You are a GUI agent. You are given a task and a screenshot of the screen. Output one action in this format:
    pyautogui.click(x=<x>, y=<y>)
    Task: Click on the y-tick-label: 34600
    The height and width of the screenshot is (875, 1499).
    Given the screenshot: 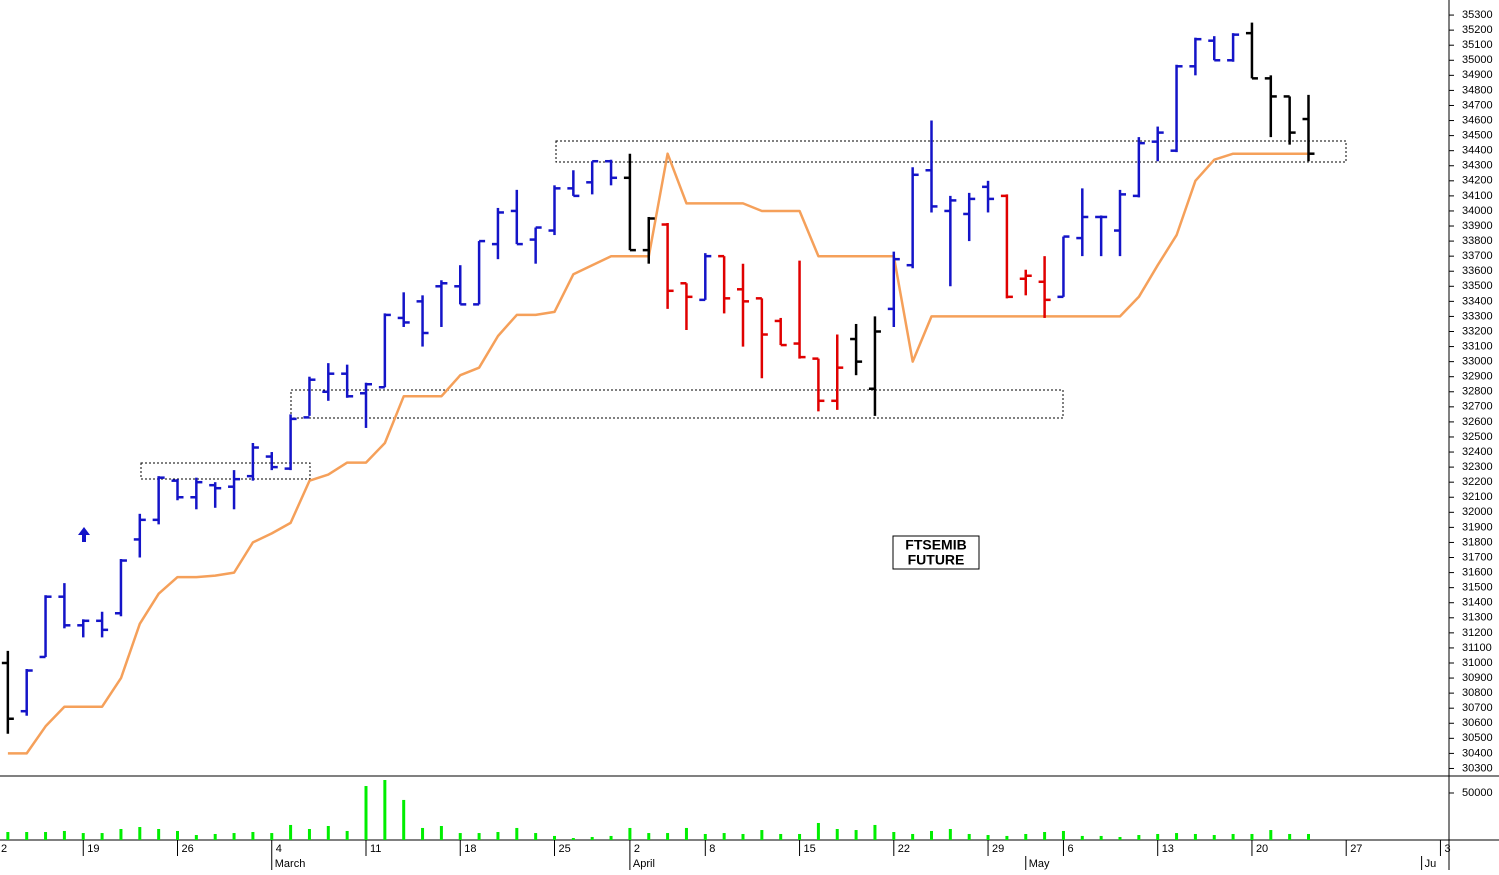 What is the action you would take?
    pyautogui.click(x=1477, y=120)
    